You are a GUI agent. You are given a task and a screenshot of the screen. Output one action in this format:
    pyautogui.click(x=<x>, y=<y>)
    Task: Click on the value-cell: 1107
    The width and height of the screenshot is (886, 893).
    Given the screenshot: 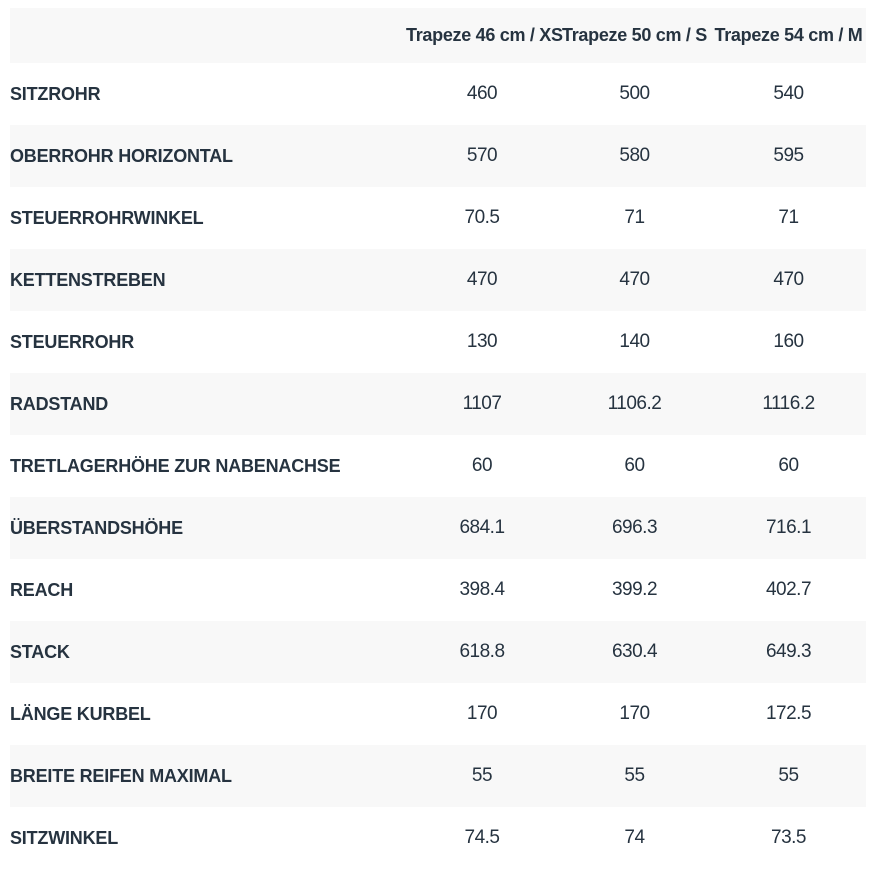 What is the action you would take?
    pyautogui.click(x=482, y=403)
    